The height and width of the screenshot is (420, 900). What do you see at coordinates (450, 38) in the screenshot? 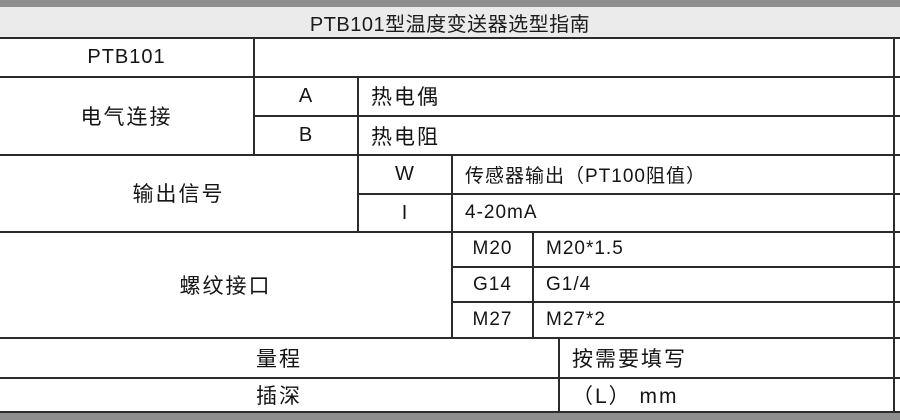
I see `rule-below-title` at bounding box center [450, 38].